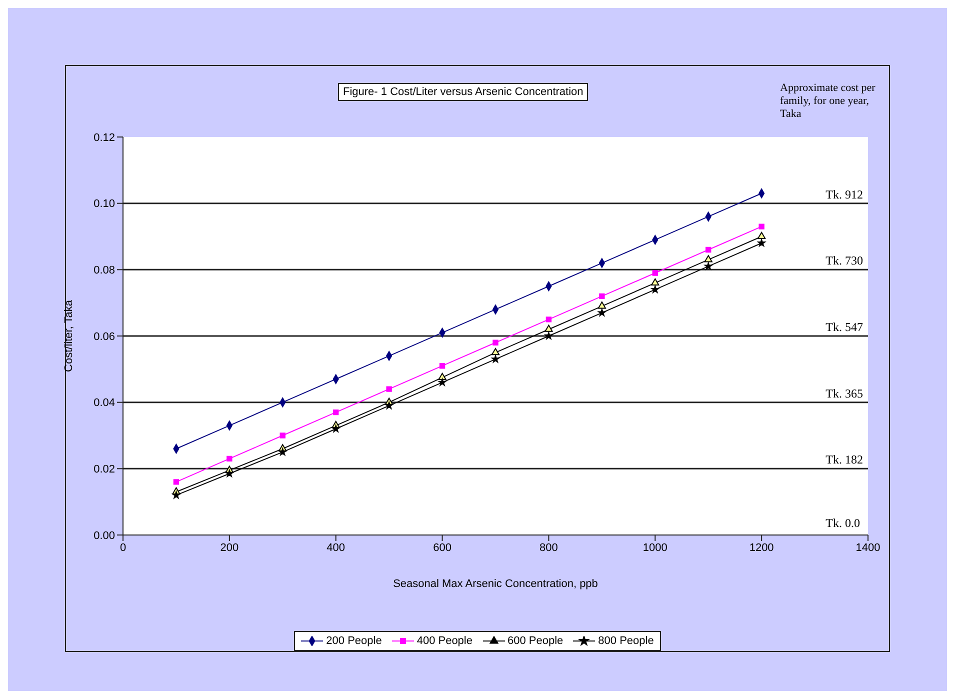  What do you see at coordinates (336, 548) in the screenshot?
I see `x-tick-label: 400` at bounding box center [336, 548].